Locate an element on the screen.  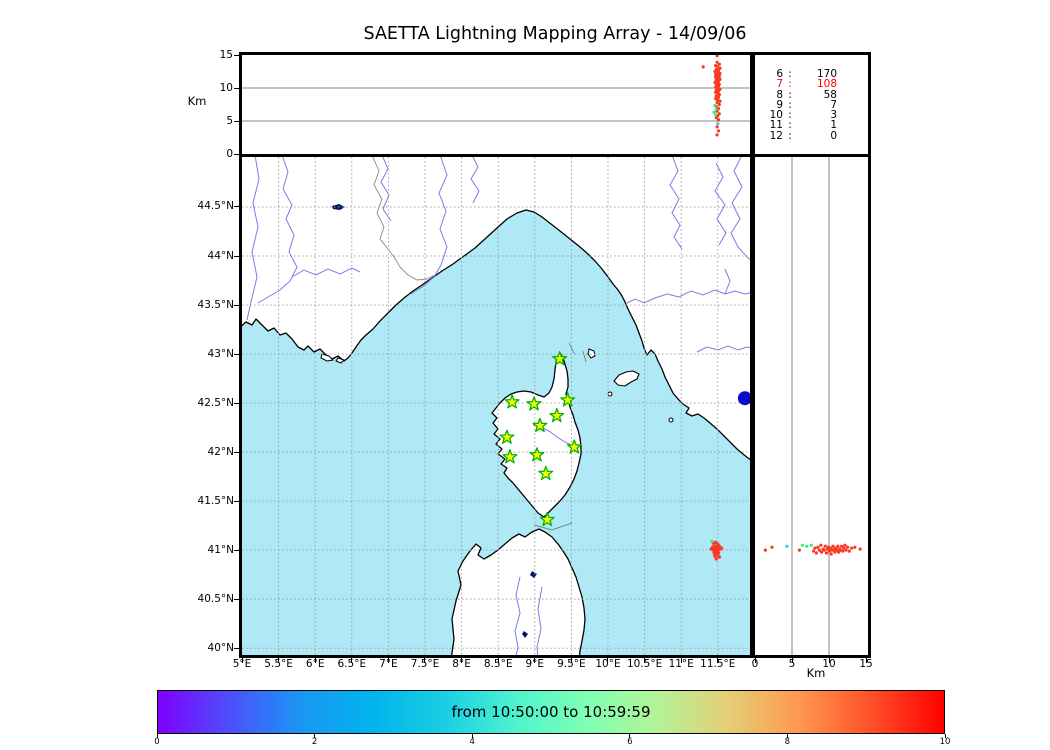
lon-tick-label: 10.5°E is located at coordinates (644, 664).